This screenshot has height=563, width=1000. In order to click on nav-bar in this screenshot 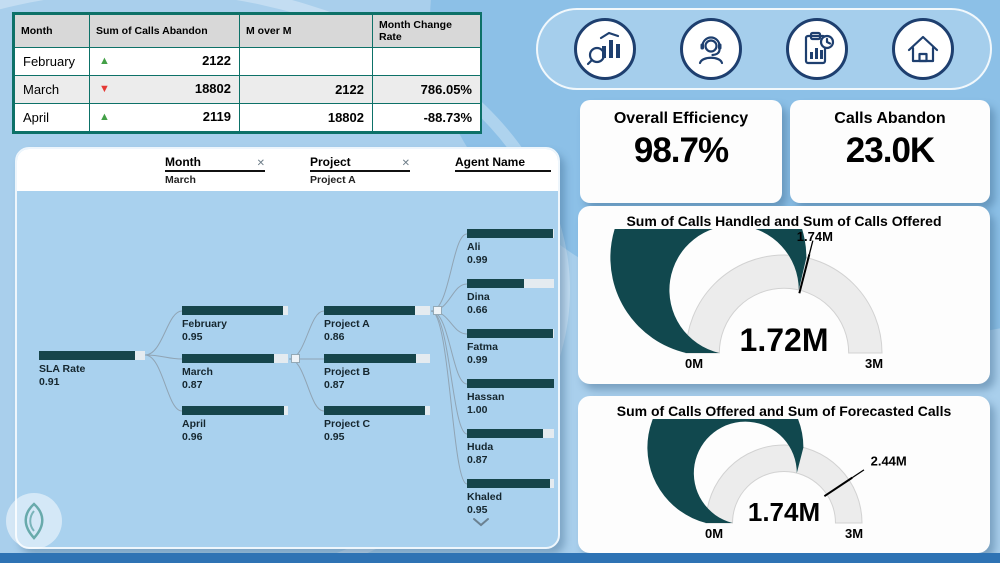, I will do `click(764, 49)`.